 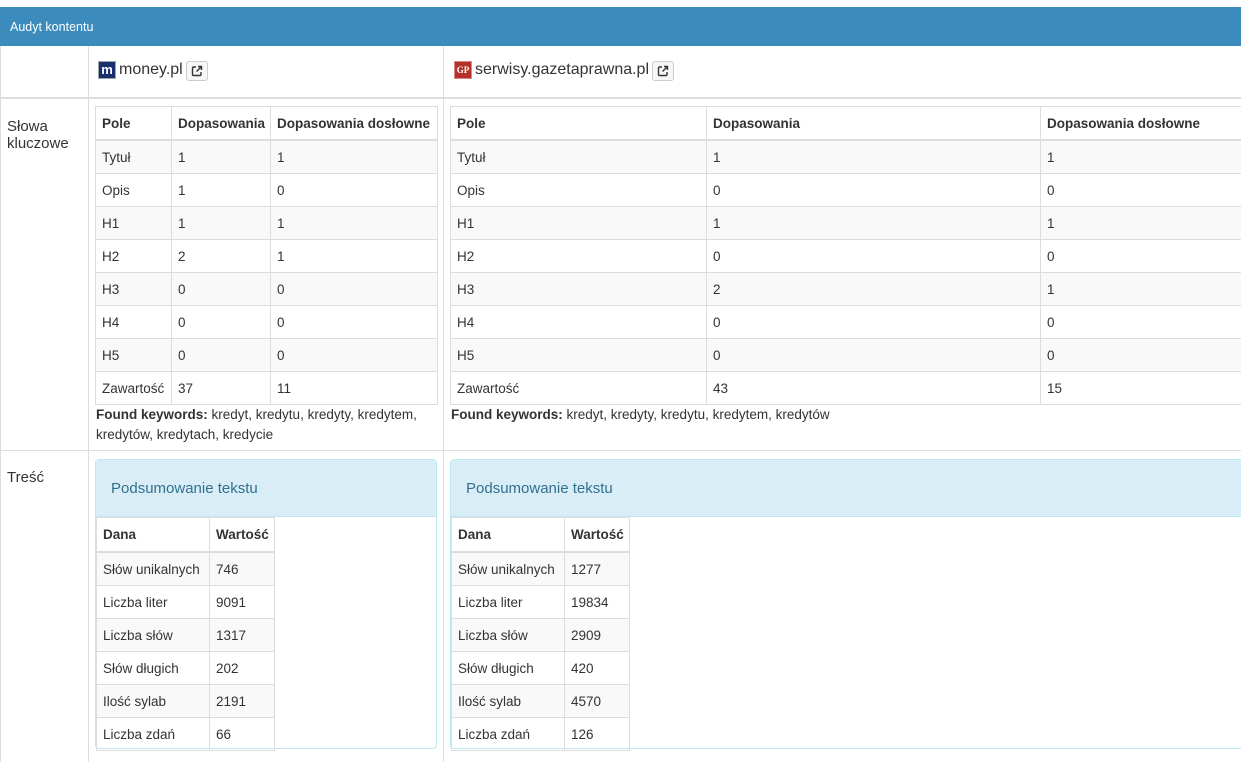 I want to click on metric-value-cell: 746, so click(x=242, y=568).